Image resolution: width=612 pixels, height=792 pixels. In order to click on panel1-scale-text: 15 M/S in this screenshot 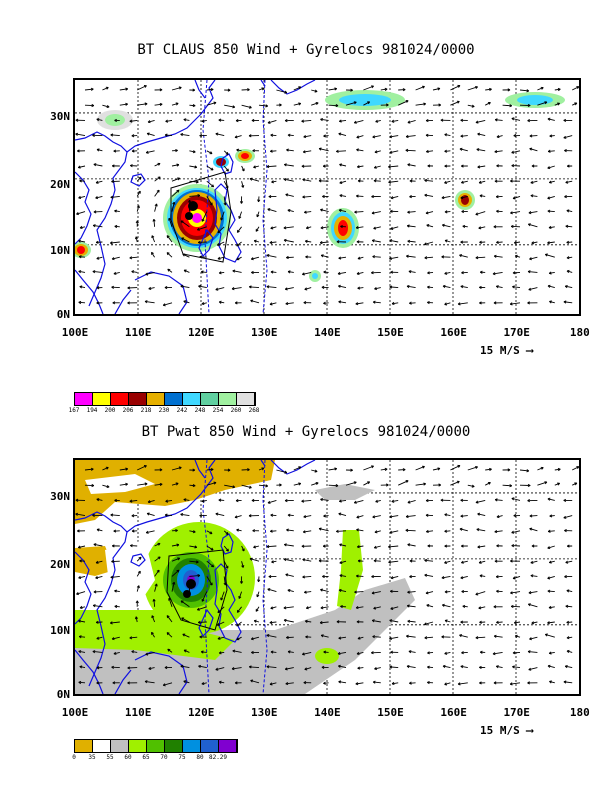, I will do `click(500, 350)`.